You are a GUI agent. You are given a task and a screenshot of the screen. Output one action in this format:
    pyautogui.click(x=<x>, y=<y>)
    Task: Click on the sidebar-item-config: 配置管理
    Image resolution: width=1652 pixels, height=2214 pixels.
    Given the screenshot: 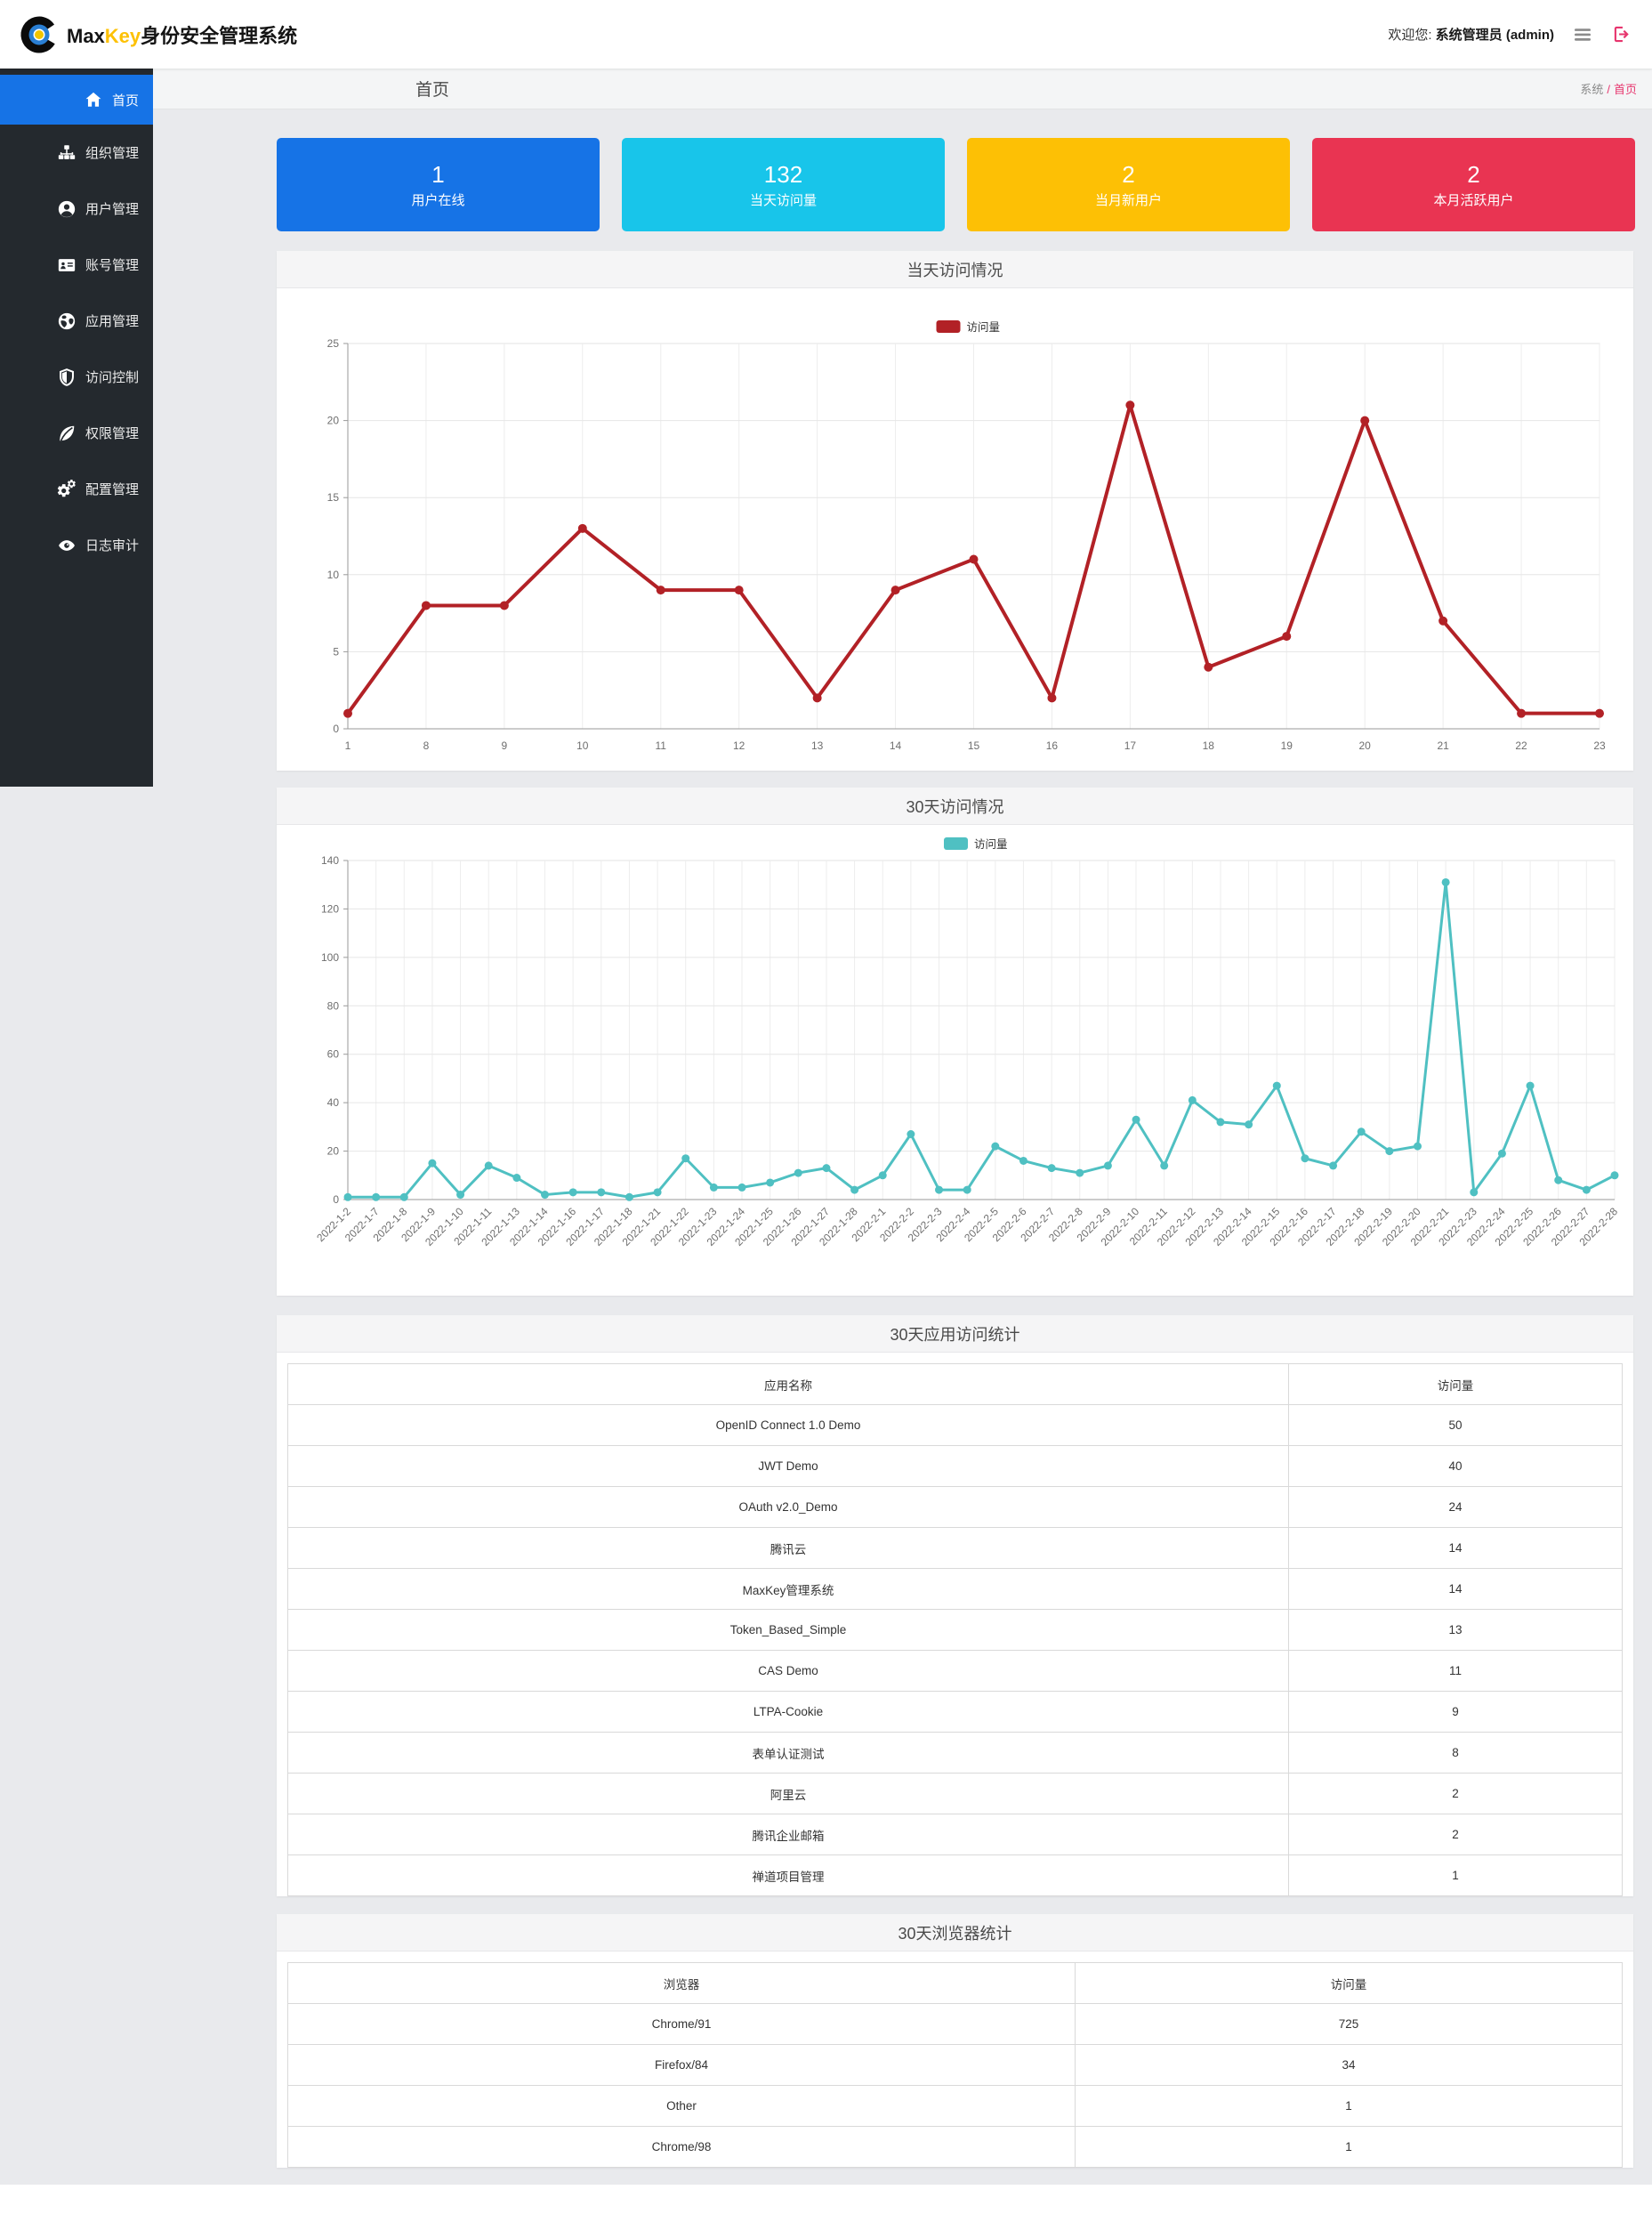 What is the action you would take?
    pyautogui.click(x=76, y=489)
    